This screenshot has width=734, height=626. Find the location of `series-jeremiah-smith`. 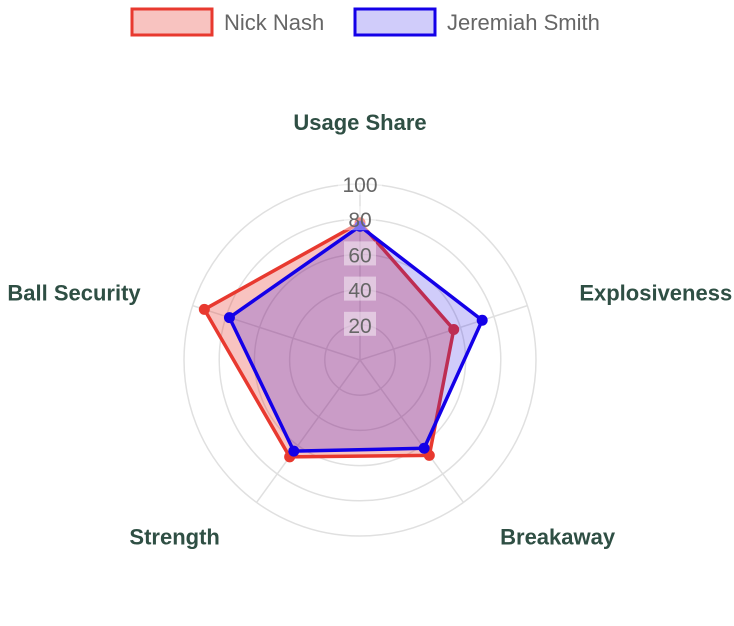

series-jeremiah-smith is located at coordinates (355, 338).